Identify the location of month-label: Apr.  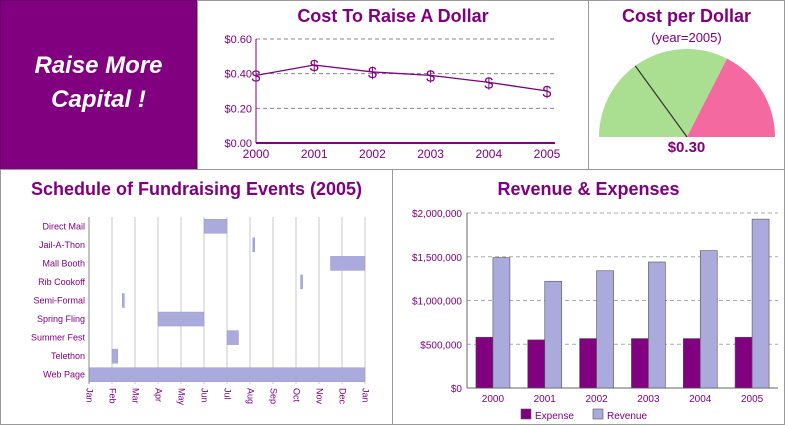
(159, 395).